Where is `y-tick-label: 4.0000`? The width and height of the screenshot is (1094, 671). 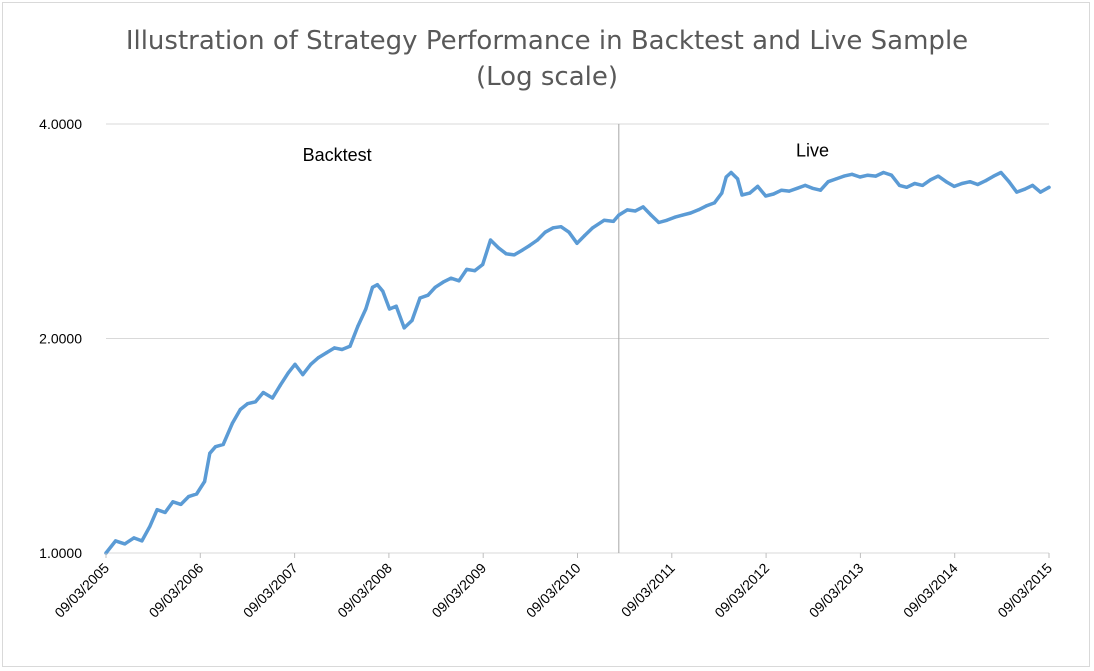 y-tick-label: 4.0000 is located at coordinates (60, 124).